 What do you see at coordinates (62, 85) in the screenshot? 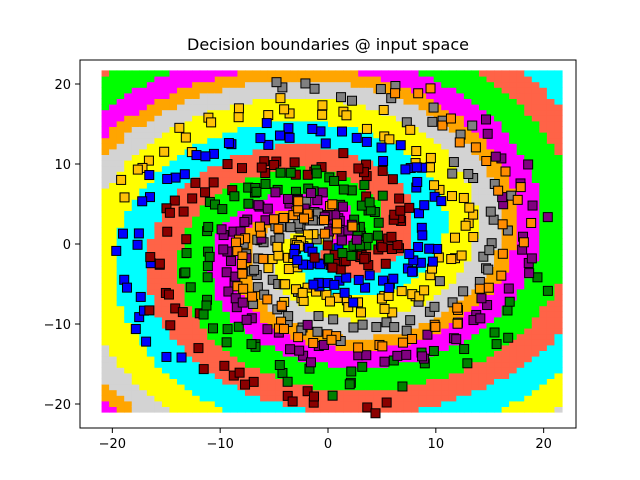
I see `y-tick-label: 20` at bounding box center [62, 85].